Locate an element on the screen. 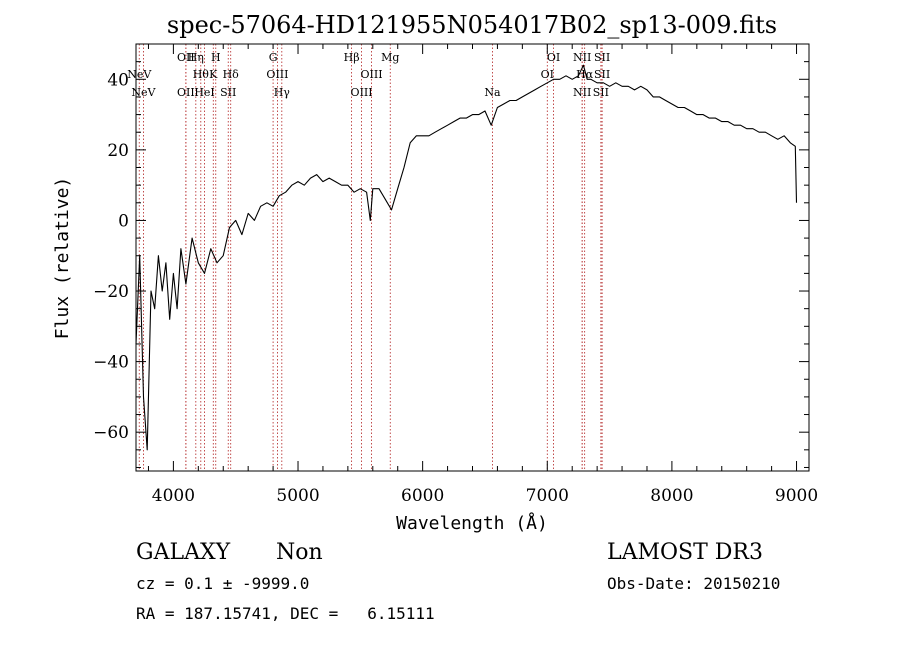 The height and width of the screenshot is (649, 900). line-label-8: K is located at coordinates (213, 74).